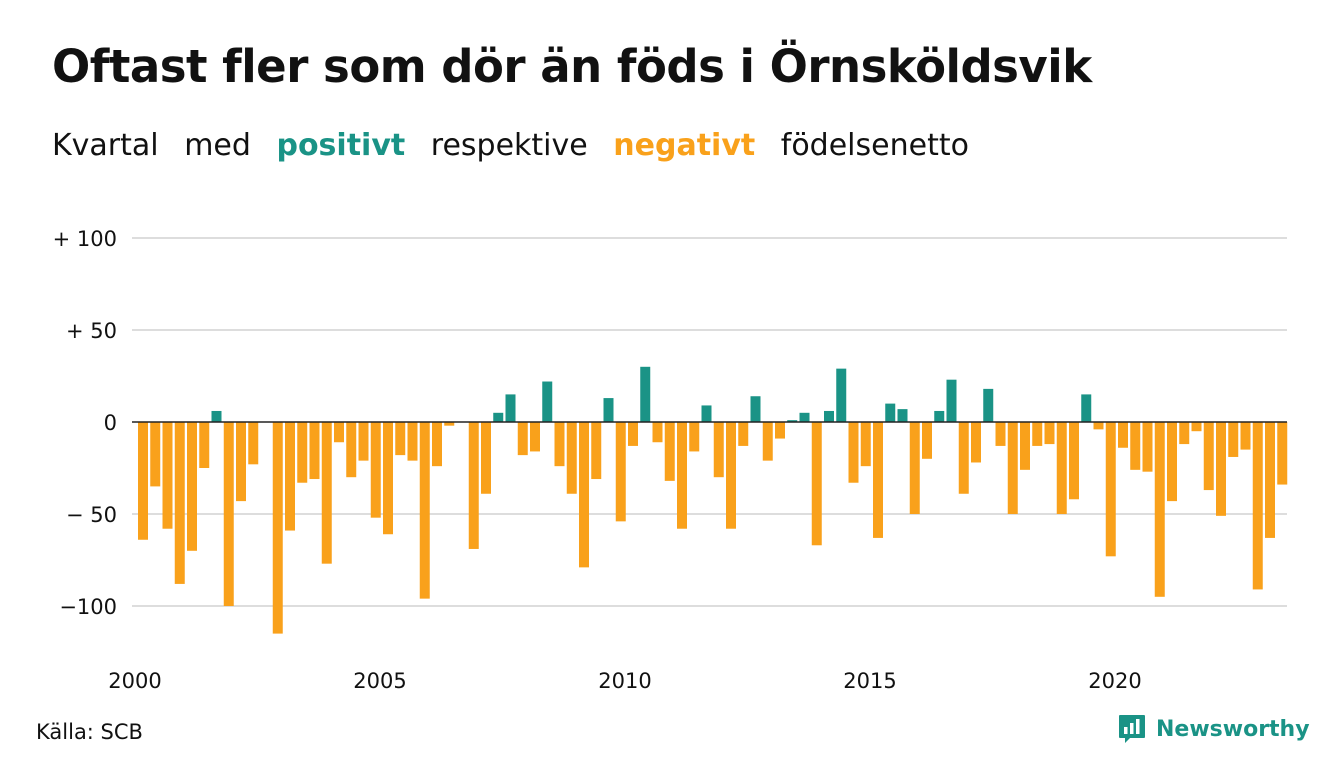 This screenshot has height=780, width=1340. What do you see at coordinates (88, 607) in the screenshot?
I see `y-tick-label: −100` at bounding box center [88, 607].